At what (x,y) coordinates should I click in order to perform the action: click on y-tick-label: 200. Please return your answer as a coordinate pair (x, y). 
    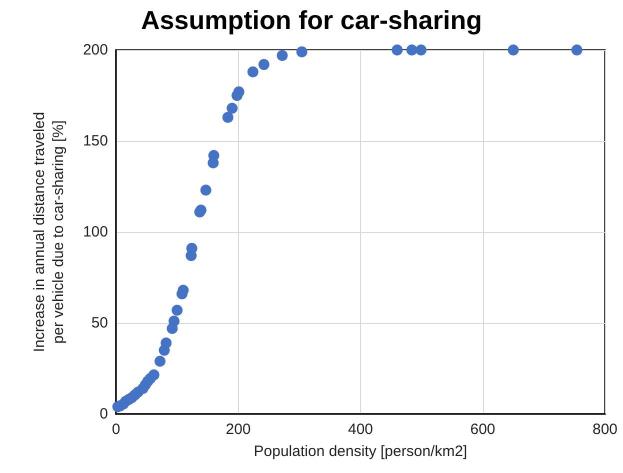
    Looking at the image, I should click on (95, 50).